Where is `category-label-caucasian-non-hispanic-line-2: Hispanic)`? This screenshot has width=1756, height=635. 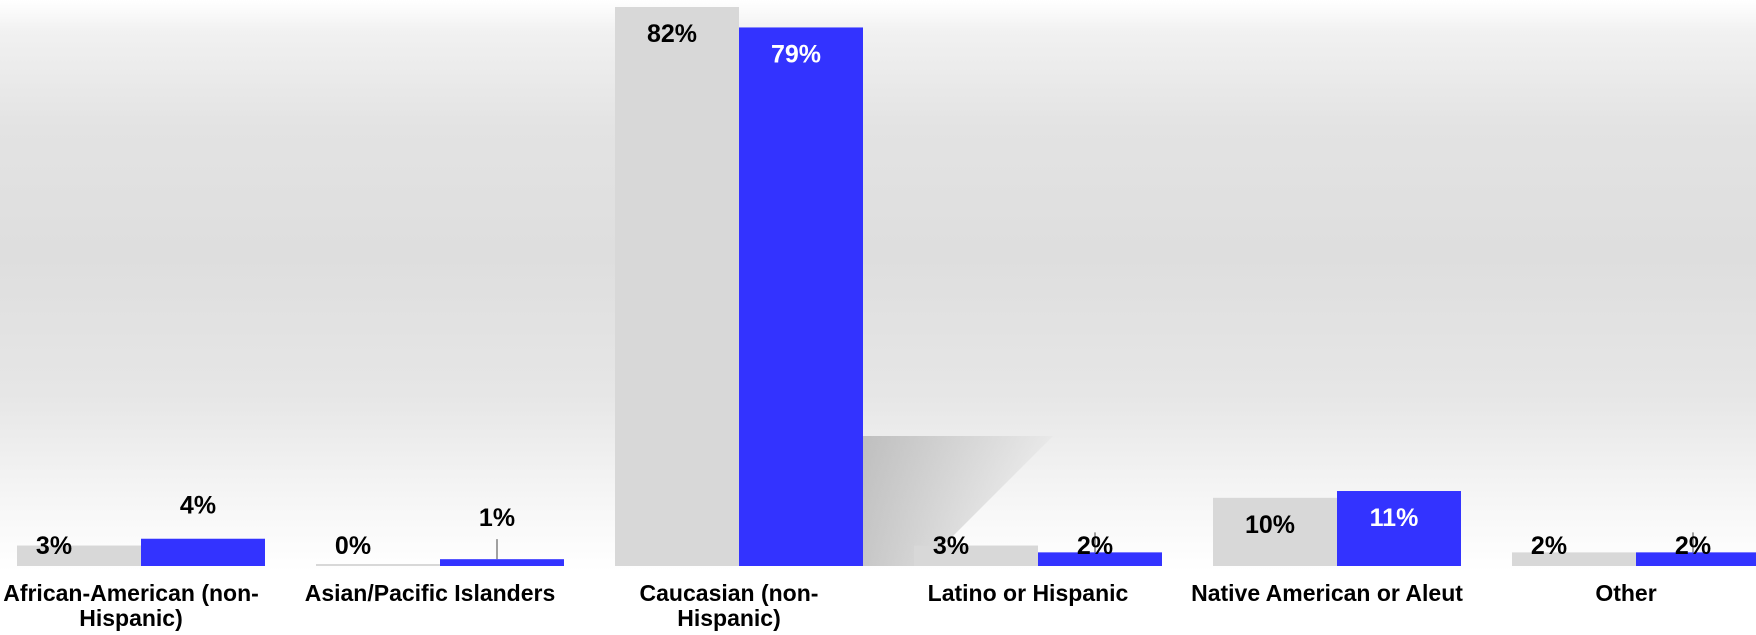 category-label-caucasian-non-hispanic-line-2: Hispanic) is located at coordinates (729, 618).